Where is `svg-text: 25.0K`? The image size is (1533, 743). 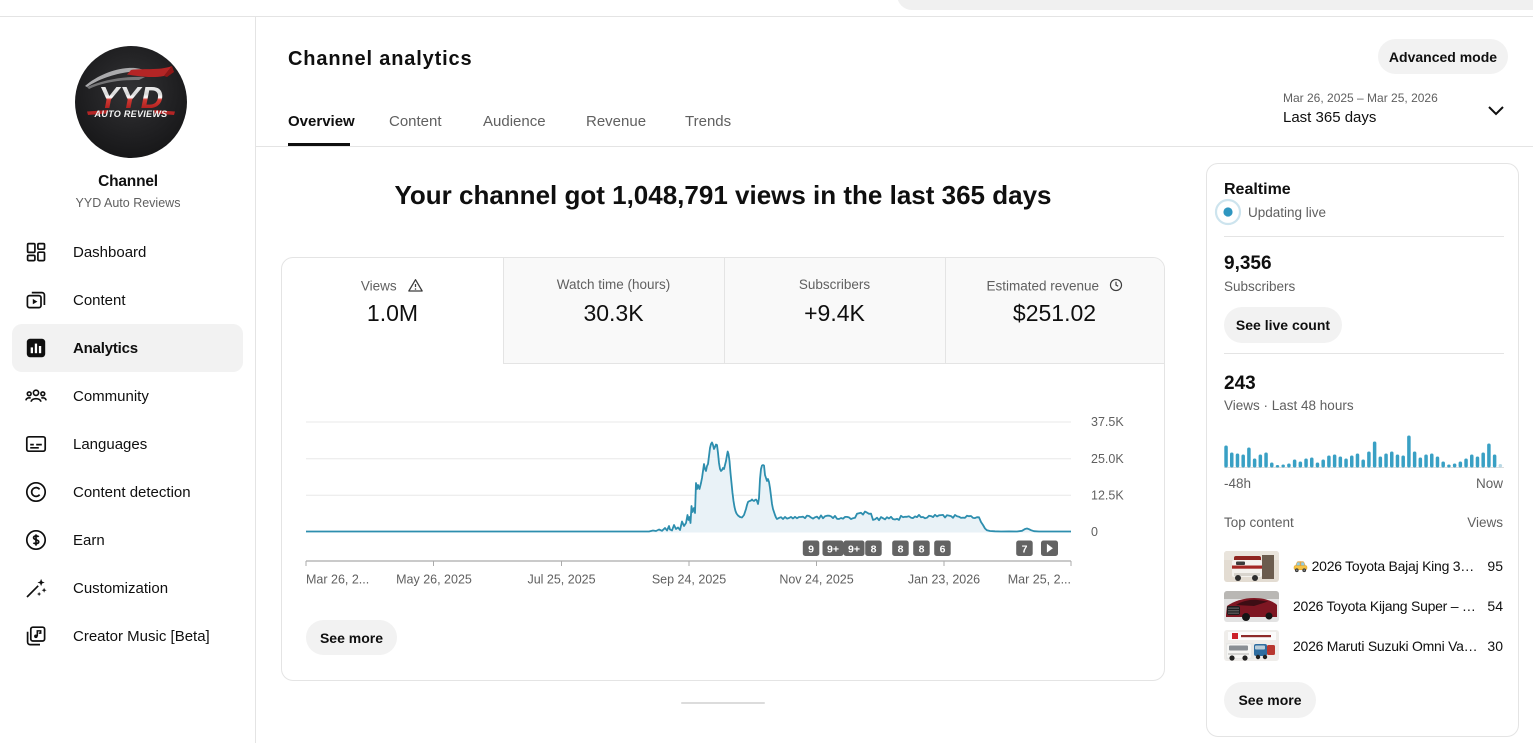 svg-text: 25.0K is located at coordinates (1107, 459).